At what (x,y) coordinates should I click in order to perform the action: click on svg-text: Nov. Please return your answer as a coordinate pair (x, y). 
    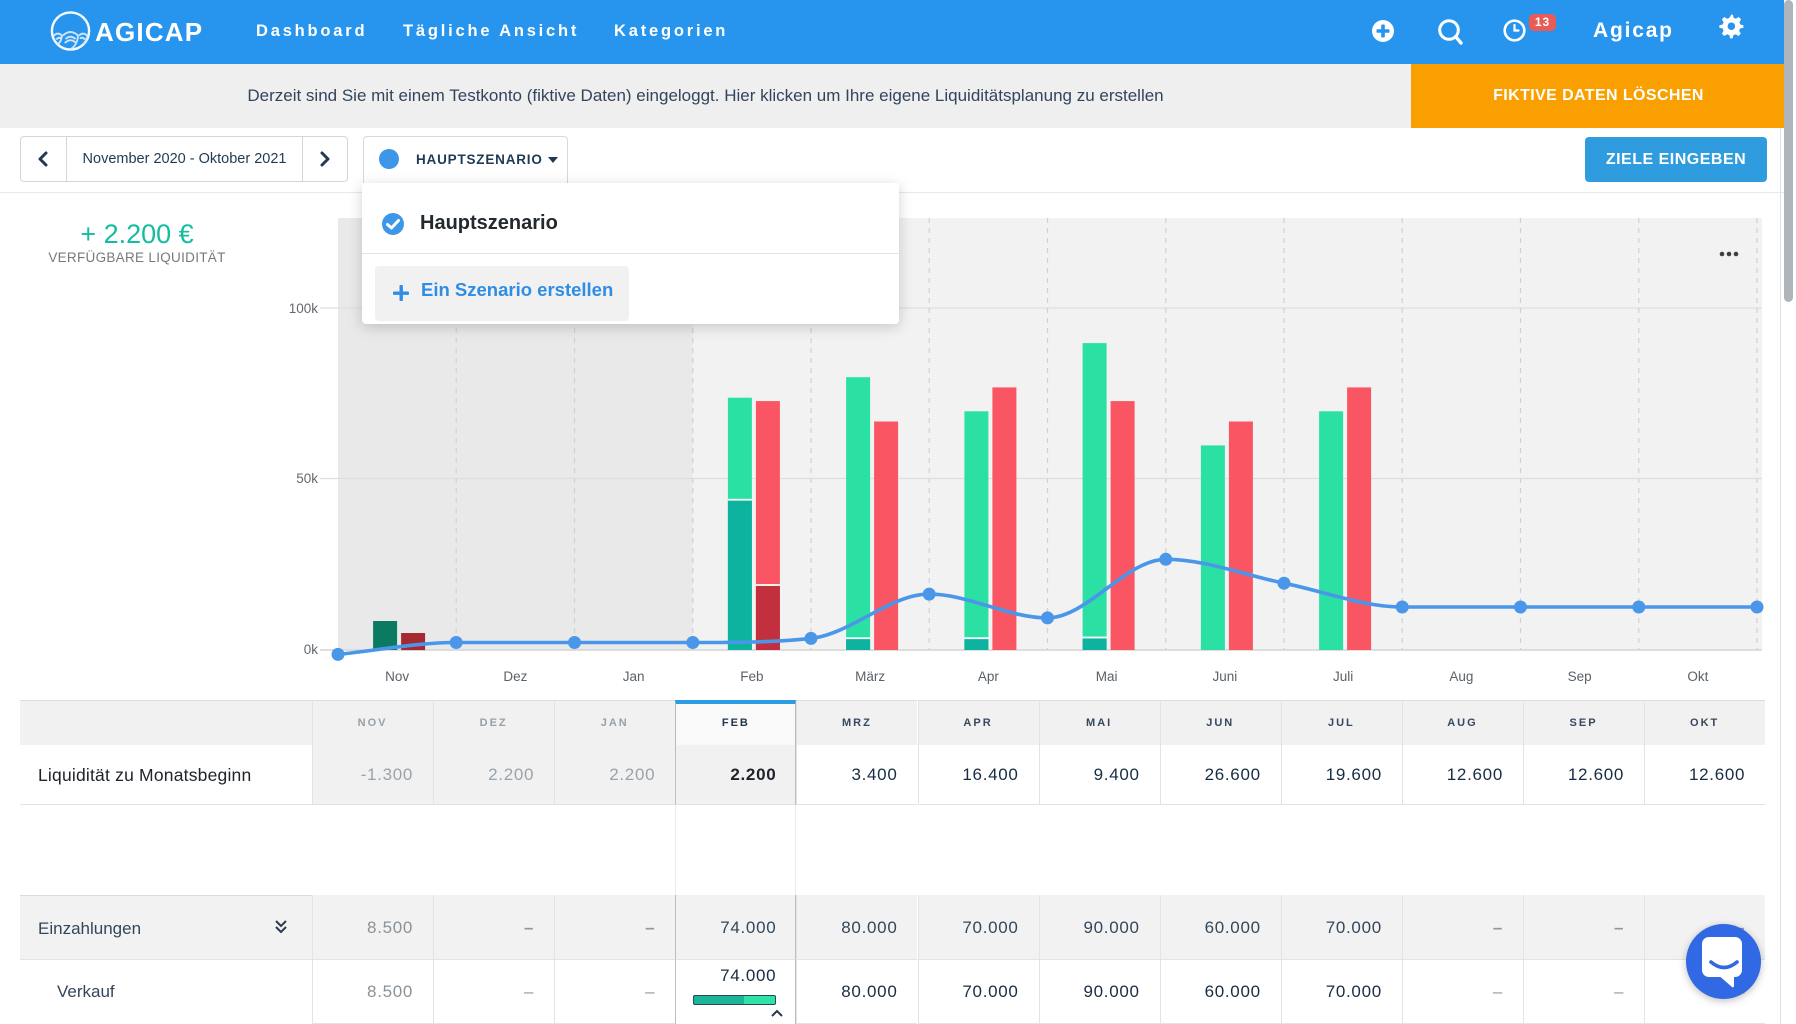
    Looking at the image, I should click on (397, 676).